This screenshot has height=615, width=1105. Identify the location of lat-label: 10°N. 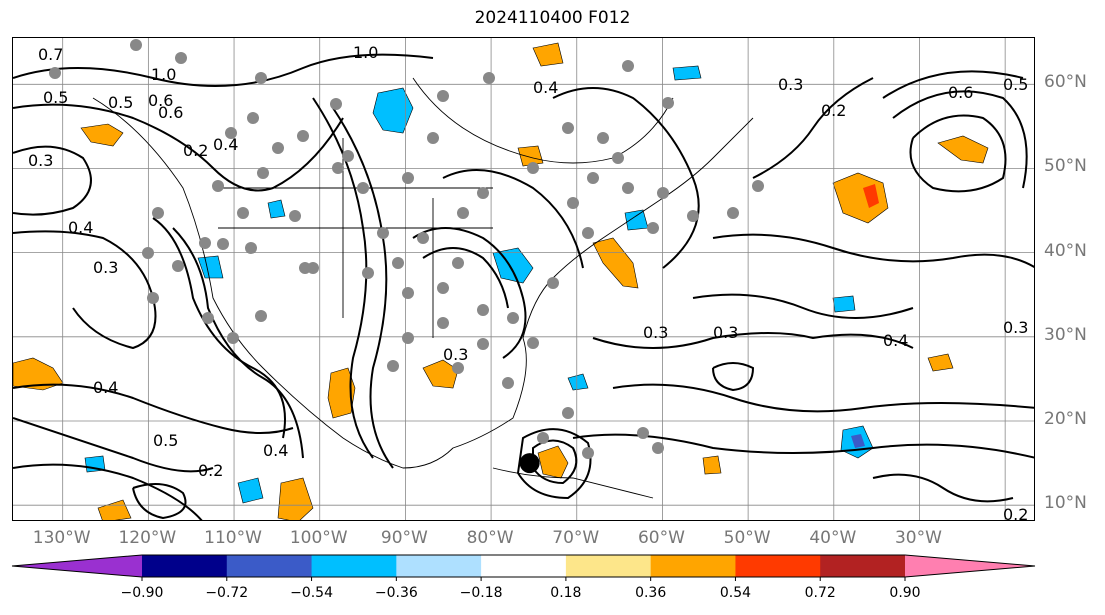
(1065, 503).